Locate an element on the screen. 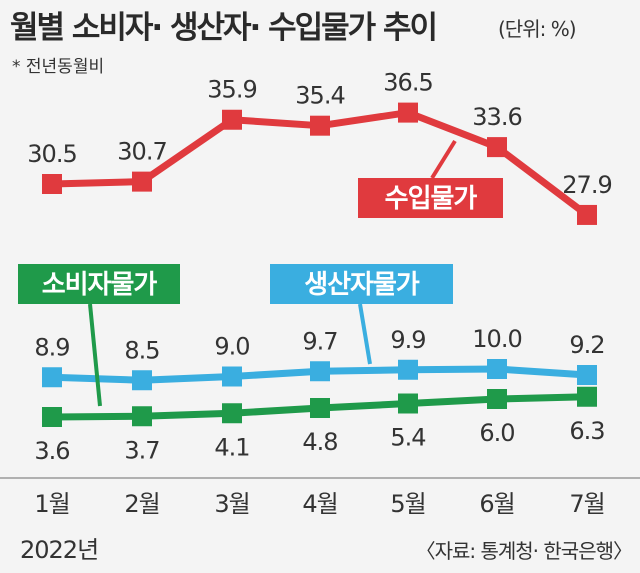  x-tick-label: 5월 is located at coordinates (407, 504).